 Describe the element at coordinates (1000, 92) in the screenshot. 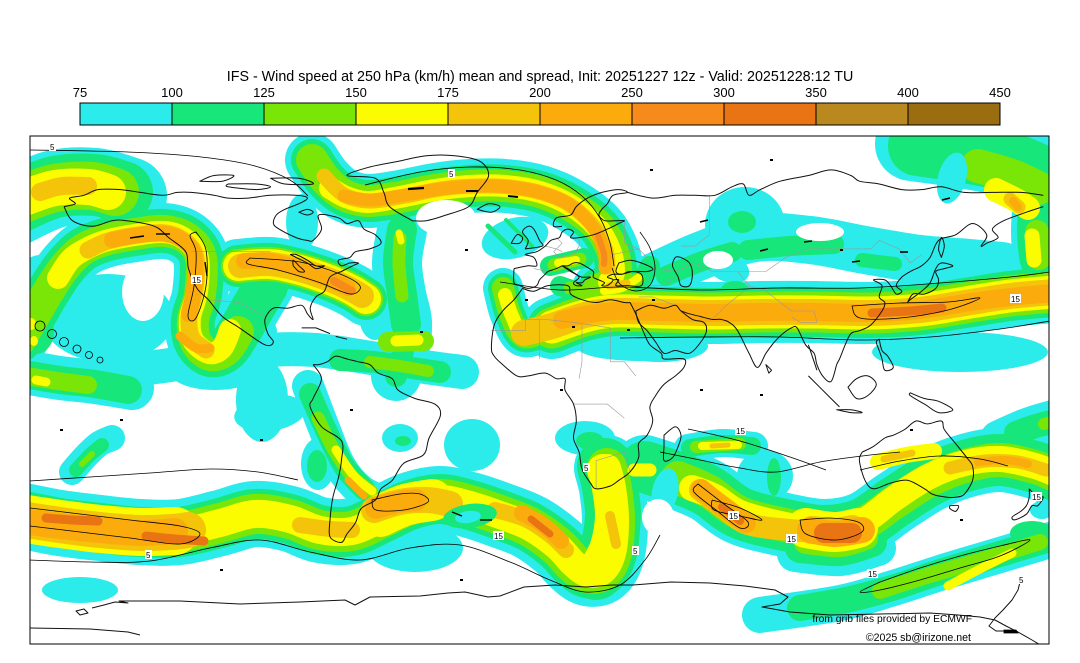

I see `svg-text: 450` at that location.